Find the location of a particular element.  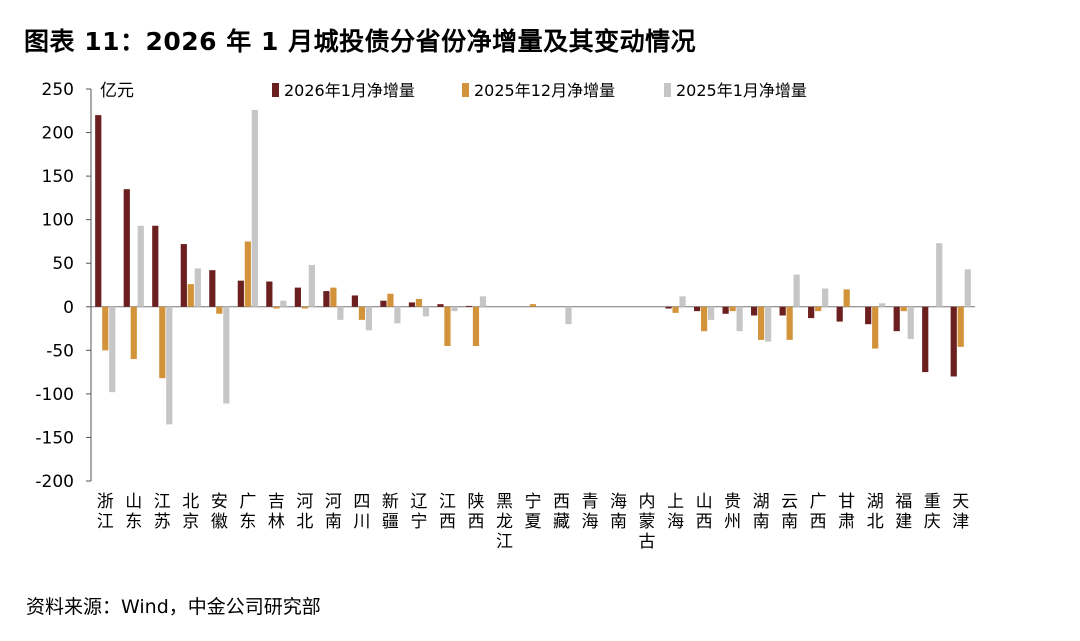

x-category-label-char: 新 is located at coordinates (390, 502).